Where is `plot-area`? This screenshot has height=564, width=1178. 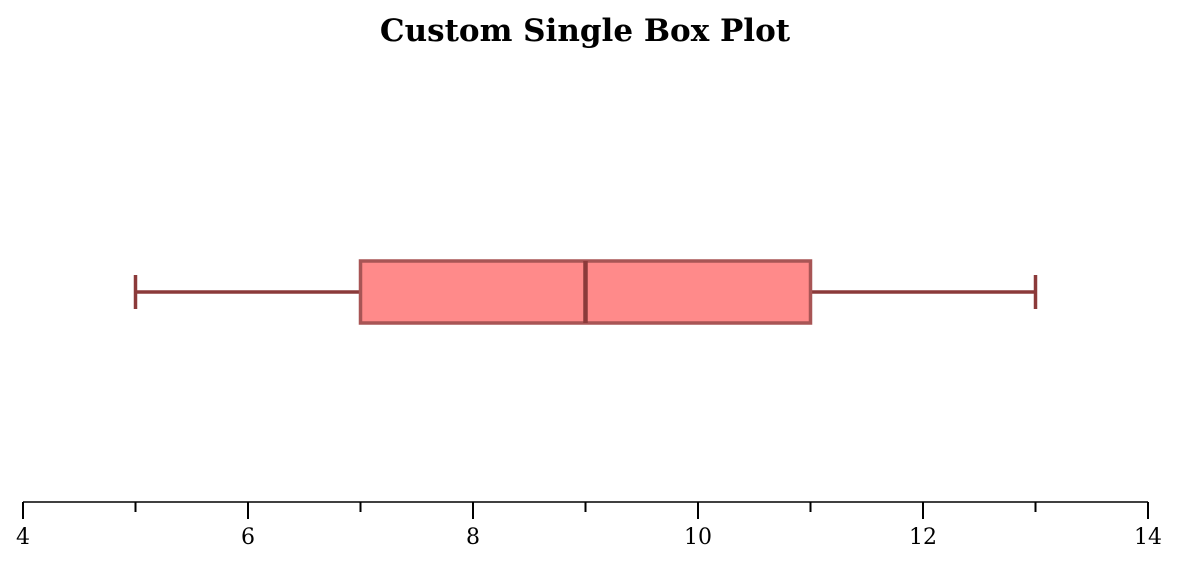
plot-area is located at coordinates (586, 292).